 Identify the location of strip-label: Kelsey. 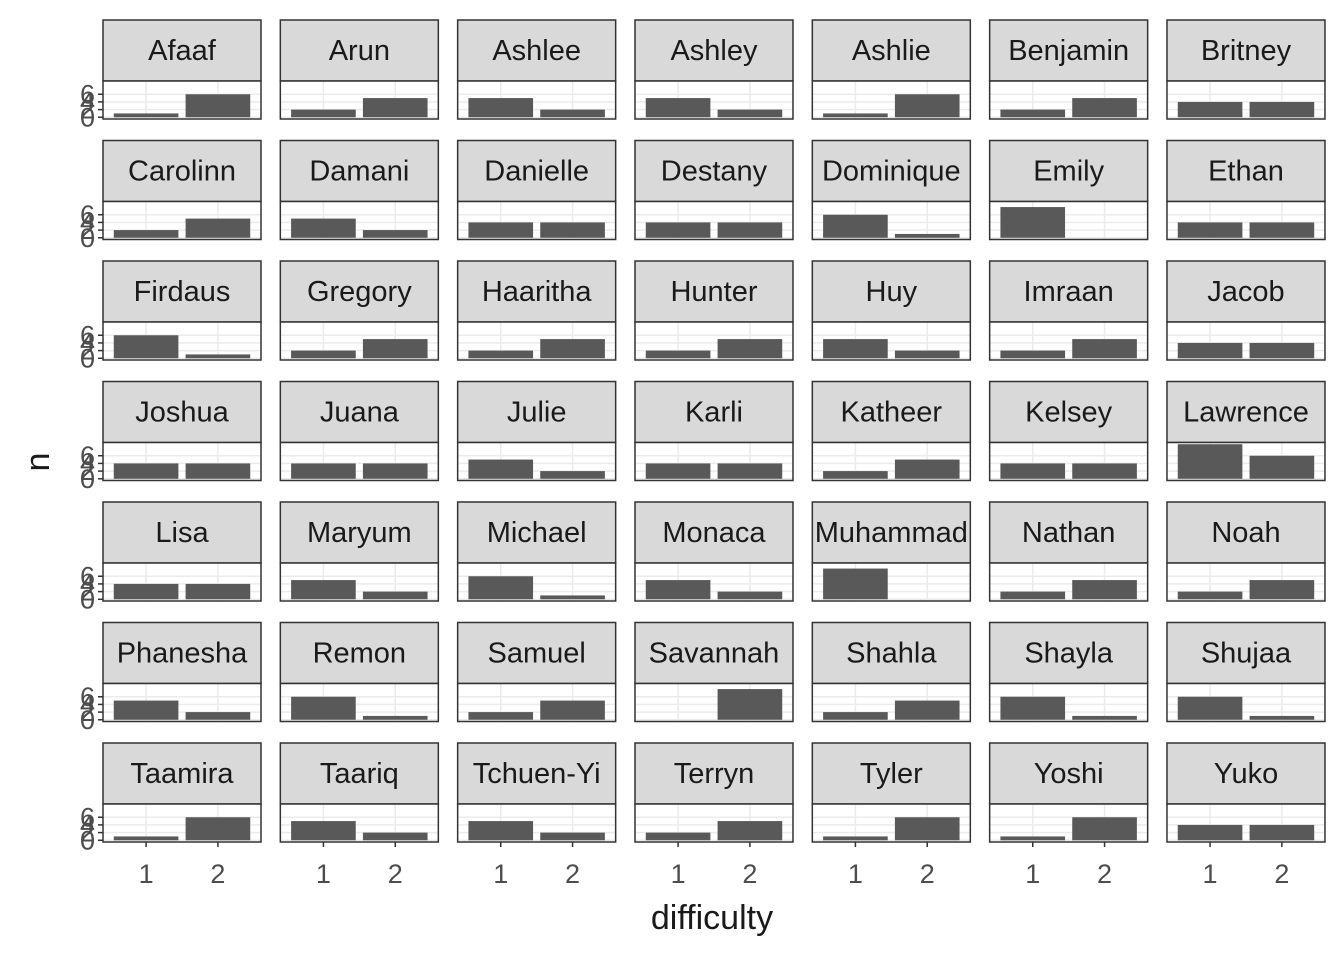
(1069, 413).